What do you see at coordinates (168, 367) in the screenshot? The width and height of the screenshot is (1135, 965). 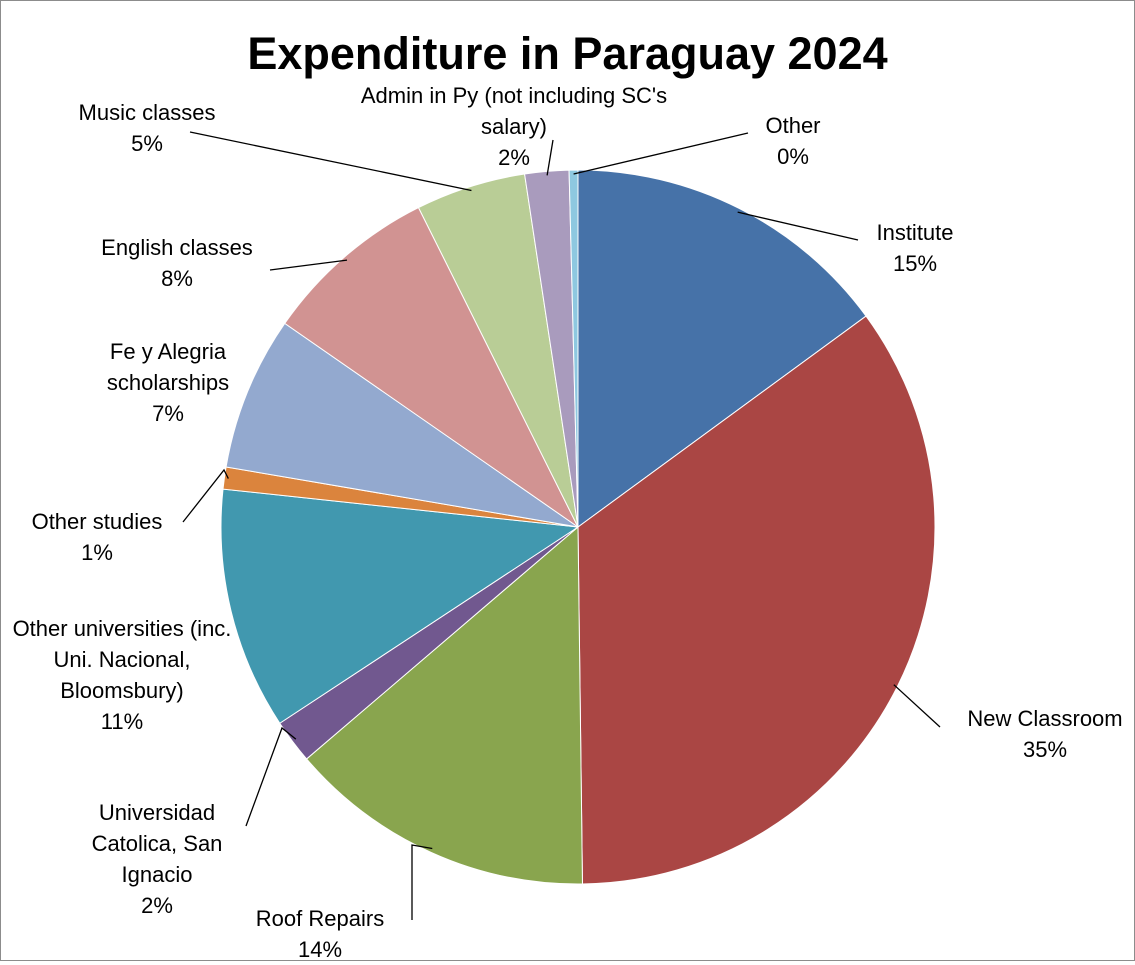 I see `slice-name: Fe y Alegria scholarships` at bounding box center [168, 367].